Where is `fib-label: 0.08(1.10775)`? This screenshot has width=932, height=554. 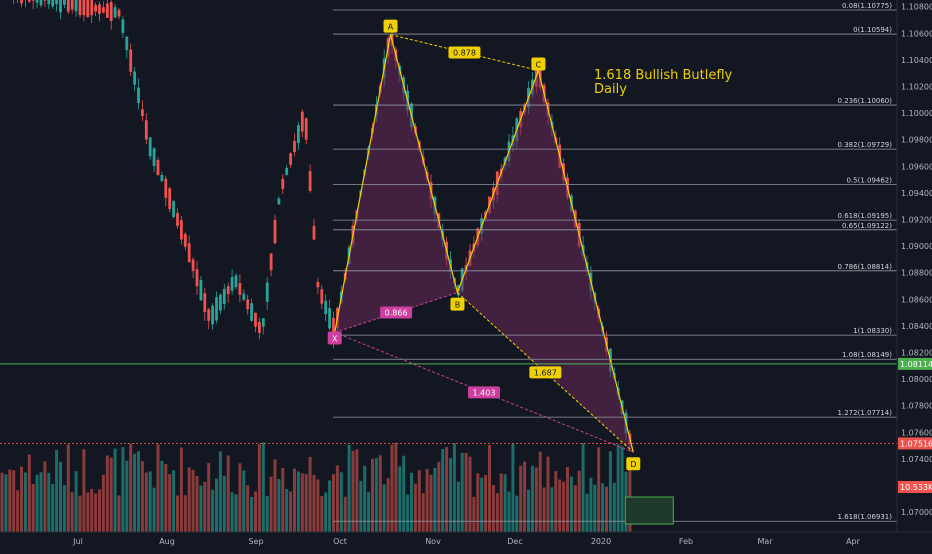 fib-label: 0.08(1.10775) is located at coordinates (867, 6).